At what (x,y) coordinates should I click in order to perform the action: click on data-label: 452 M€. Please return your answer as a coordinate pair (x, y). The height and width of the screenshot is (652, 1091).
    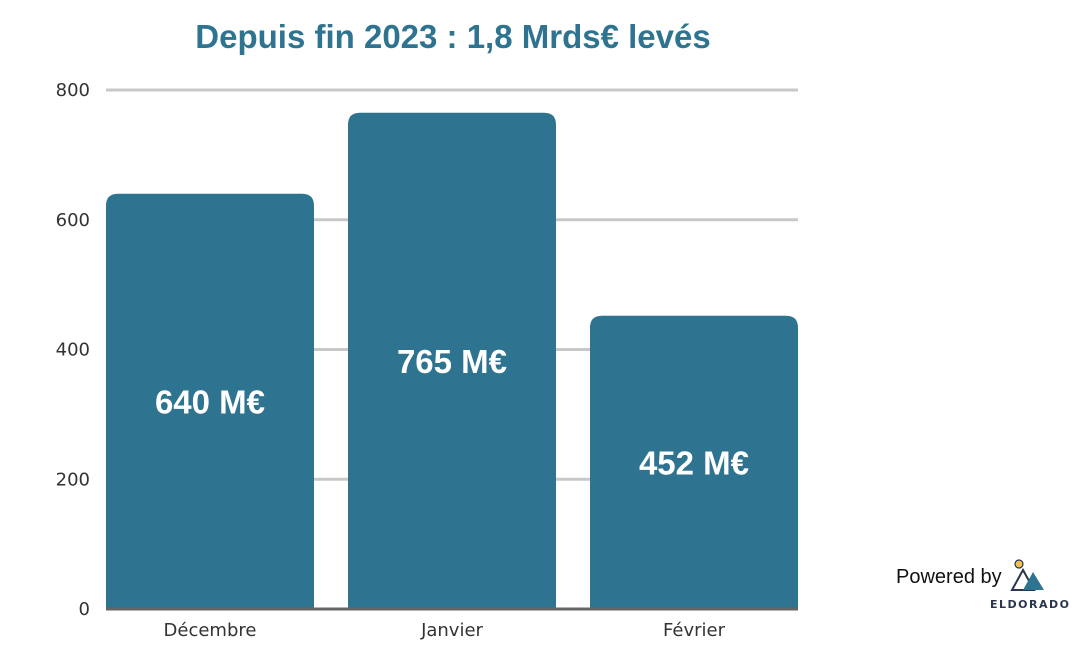
    Looking at the image, I should click on (694, 462).